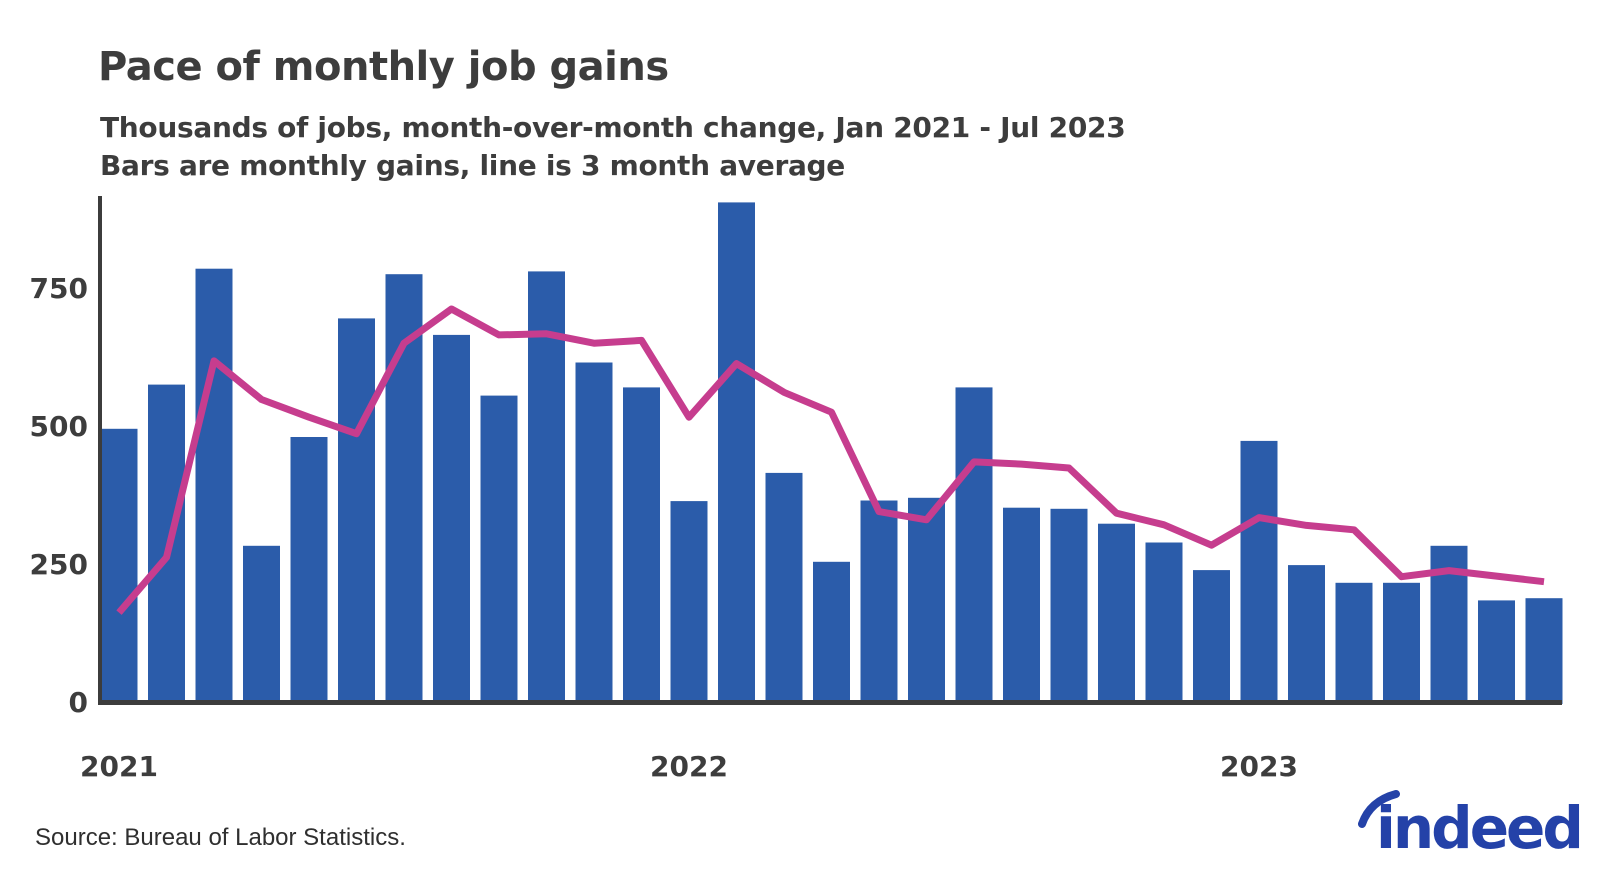 This screenshot has width=1600, height=873. What do you see at coordinates (1544, 651) in the screenshot?
I see `bar-jul-2023` at bounding box center [1544, 651].